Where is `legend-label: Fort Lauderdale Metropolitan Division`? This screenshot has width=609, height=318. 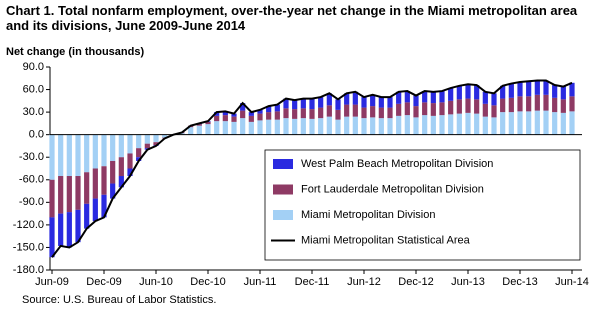
legend-label: Fort Lauderdale Metropolitan Division is located at coordinates (392, 189).